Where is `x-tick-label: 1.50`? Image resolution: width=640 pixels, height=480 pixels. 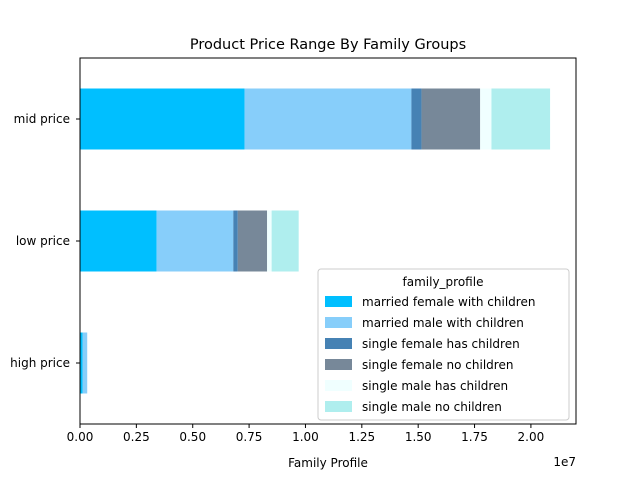 x-tick-label: 1.50 is located at coordinates (418, 437).